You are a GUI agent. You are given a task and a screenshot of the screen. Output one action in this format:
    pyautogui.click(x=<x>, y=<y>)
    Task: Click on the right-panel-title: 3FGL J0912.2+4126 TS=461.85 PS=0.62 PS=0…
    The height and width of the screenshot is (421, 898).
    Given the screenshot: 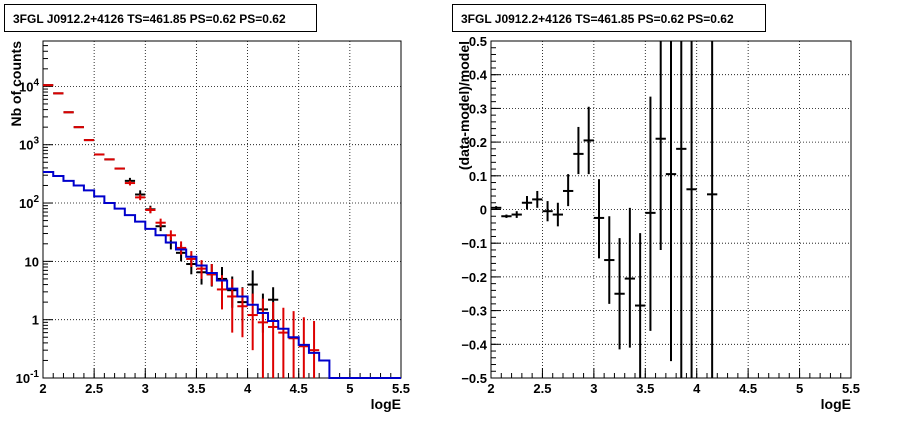 What is the action you would take?
    pyautogui.click(x=609, y=18)
    